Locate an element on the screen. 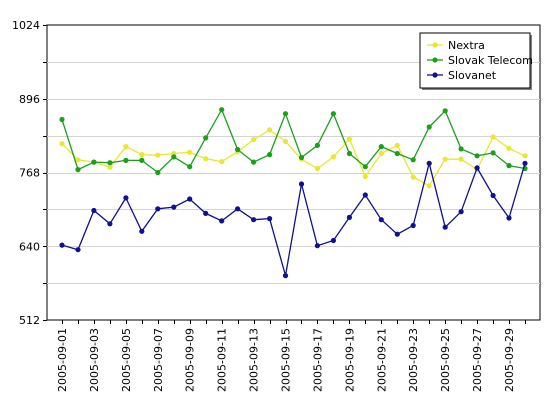 The height and width of the screenshot is (414, 550). legend-label: Slovanet is located at coordinates (472, 75).